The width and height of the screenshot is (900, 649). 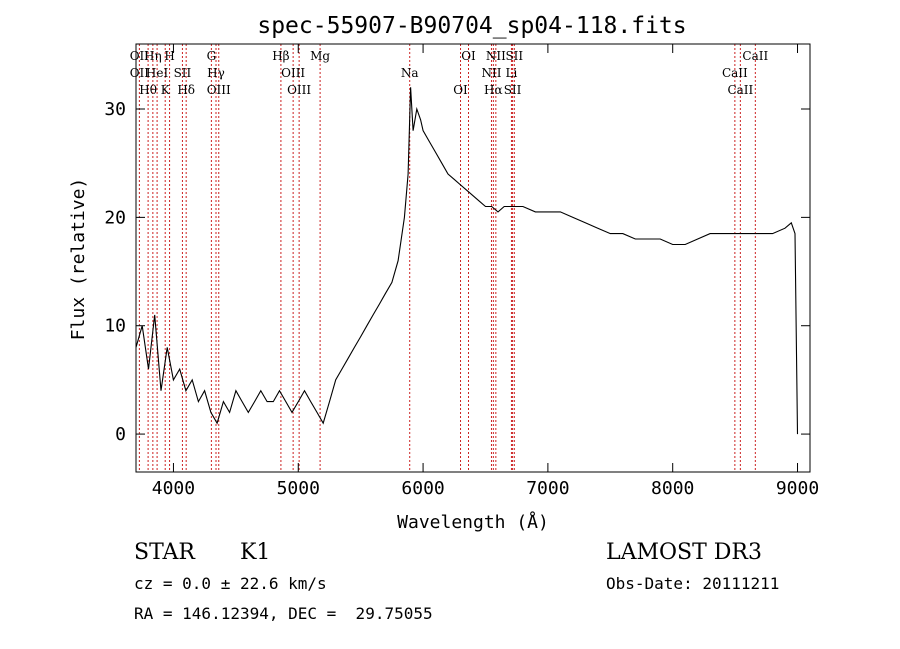 I want to click on spectral-line-label: Hη, so click(x=153, y=56).